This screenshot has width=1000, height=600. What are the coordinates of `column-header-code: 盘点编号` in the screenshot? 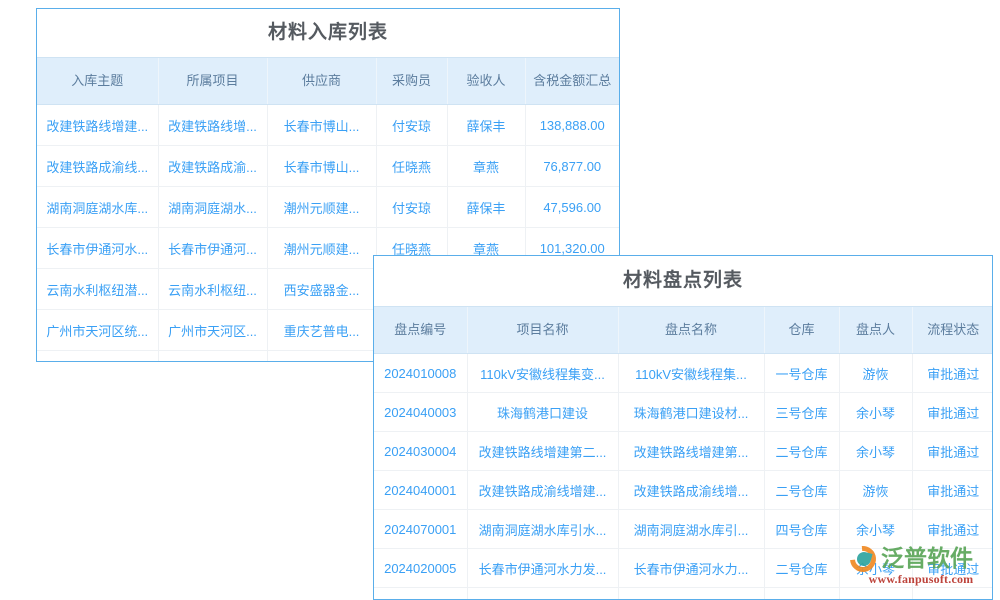 It's located at (420, 330).